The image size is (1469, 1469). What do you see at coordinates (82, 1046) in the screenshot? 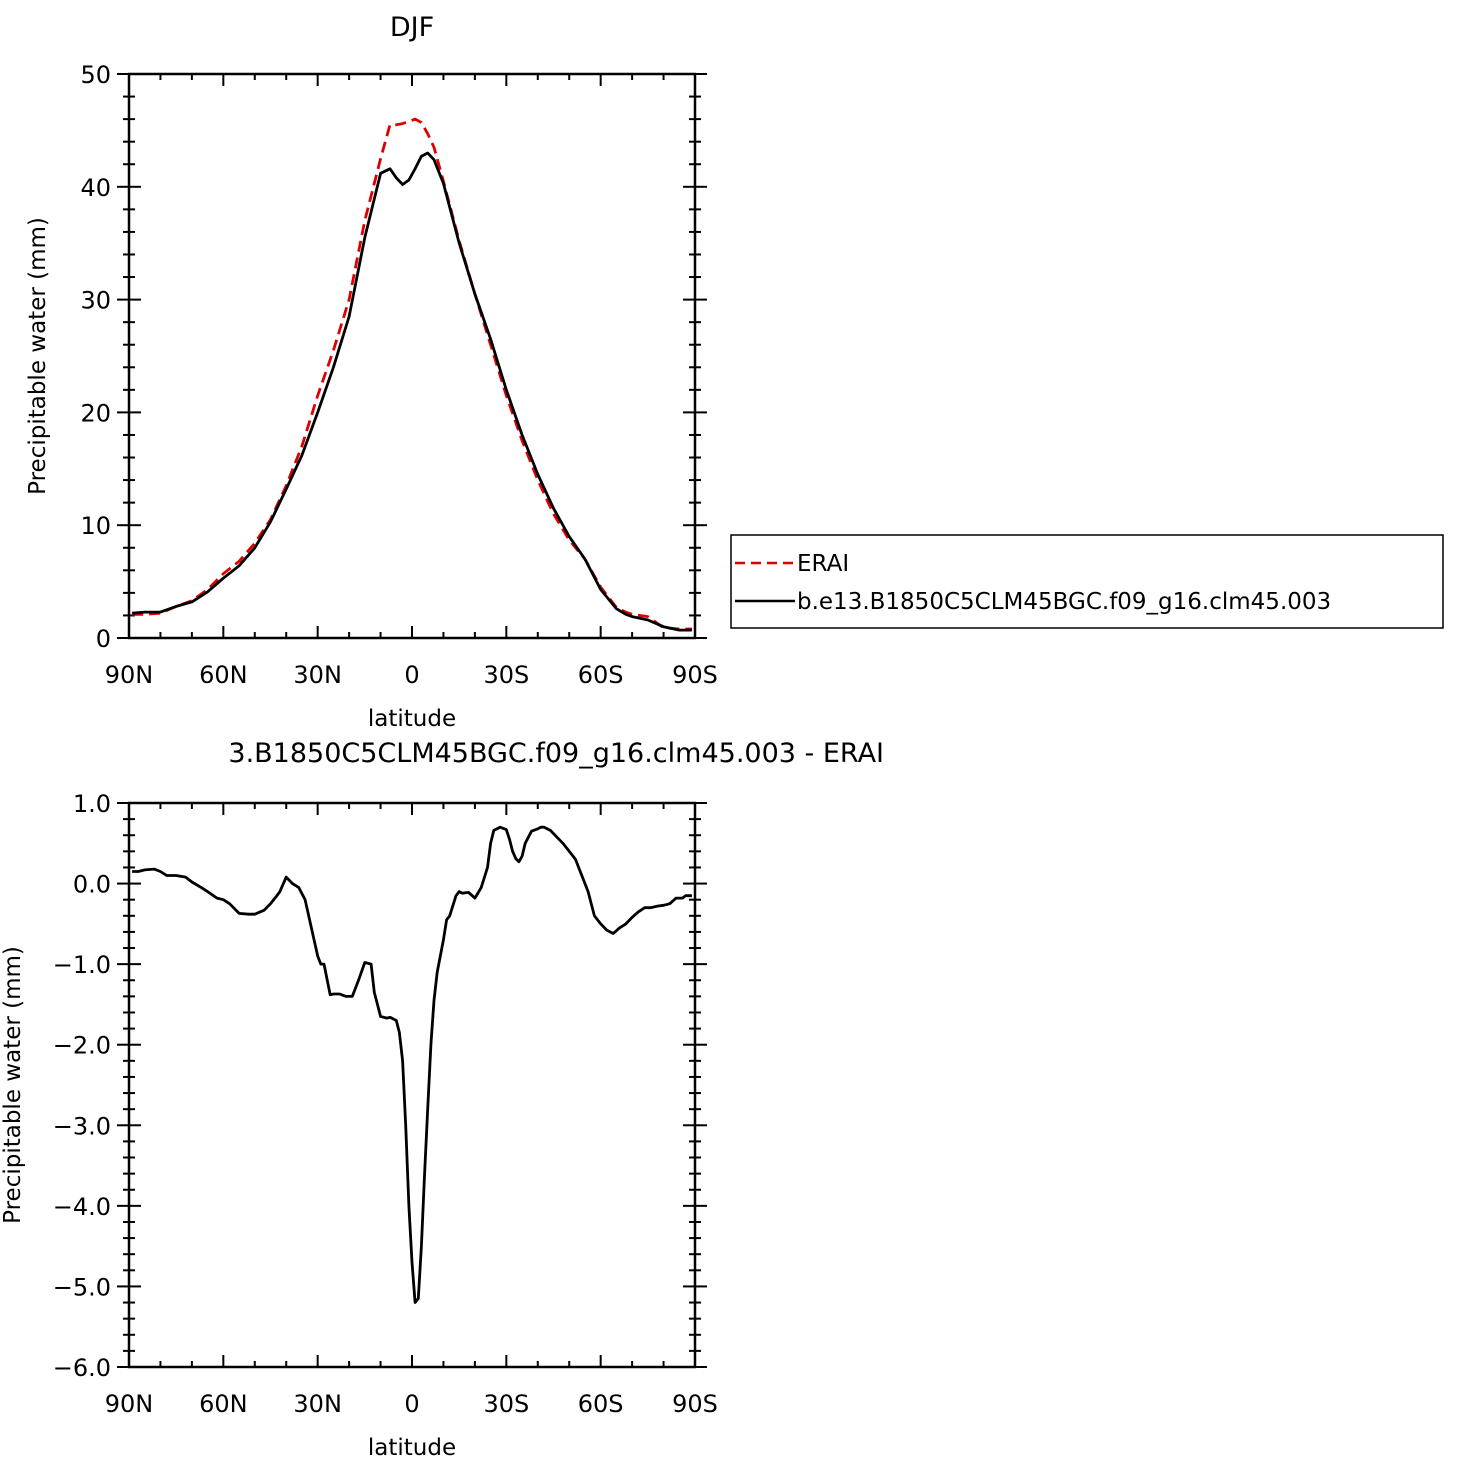
I see `bottom-y-tick-label: −2.0` at bounding box center [82, 1046].